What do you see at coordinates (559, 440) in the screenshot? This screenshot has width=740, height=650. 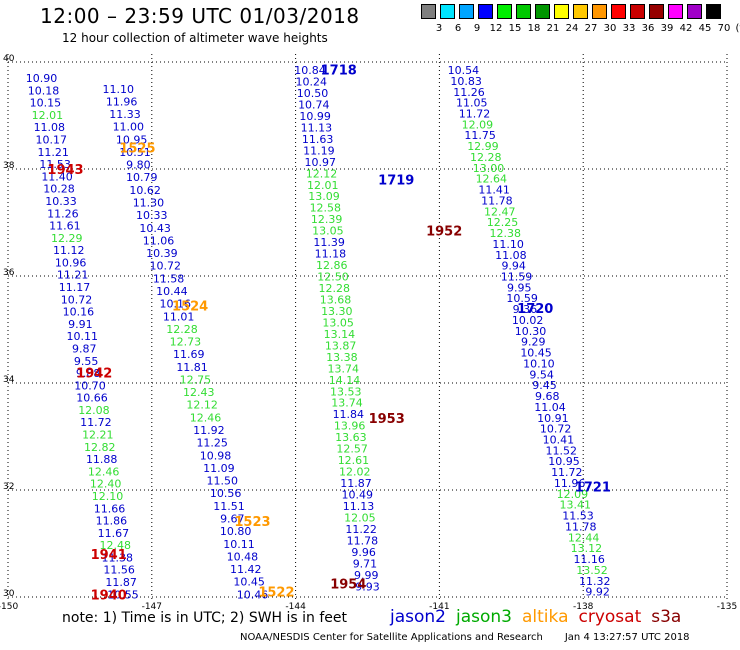 I see `swh-reading: 10.41` at bounding box center [559, 440].